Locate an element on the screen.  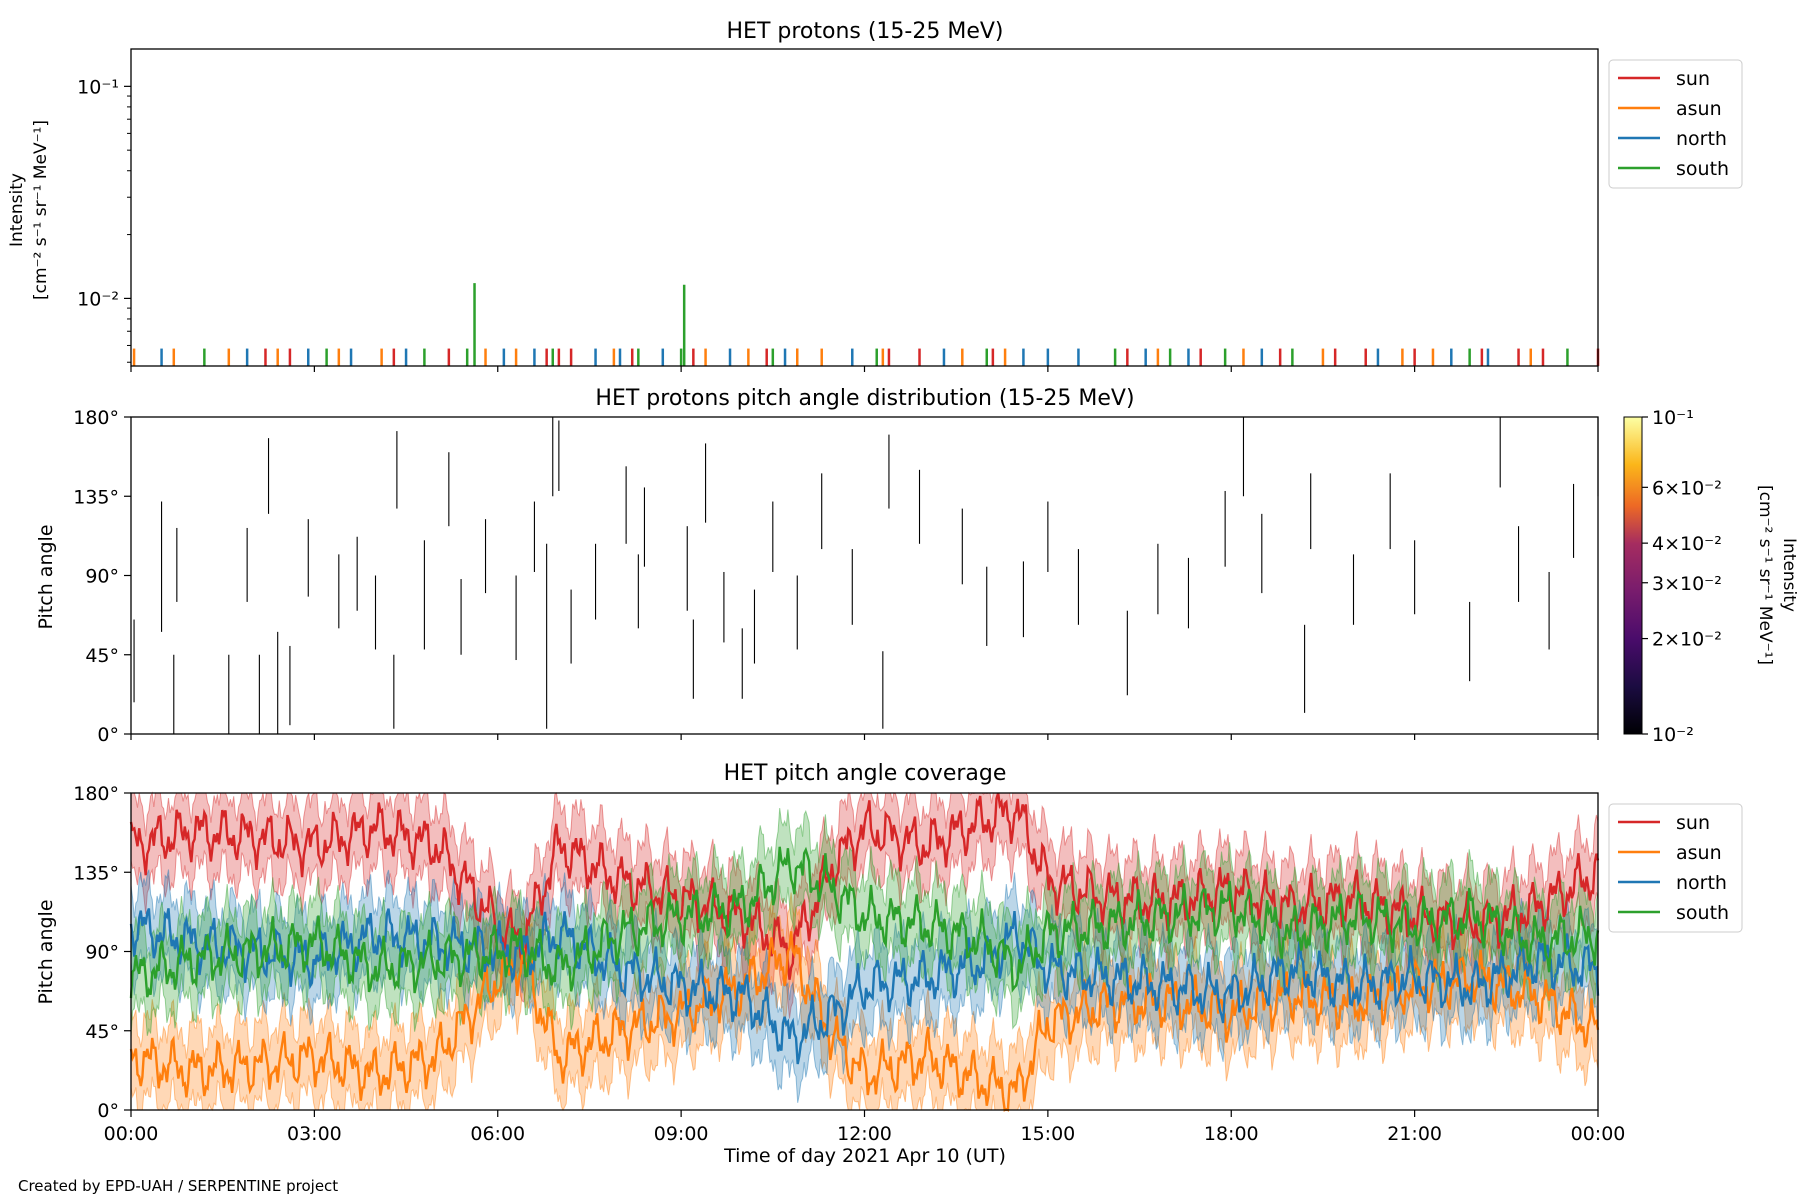
colorbar-tick-label: 4×10⁻² is located at coordinates (1687, 544).